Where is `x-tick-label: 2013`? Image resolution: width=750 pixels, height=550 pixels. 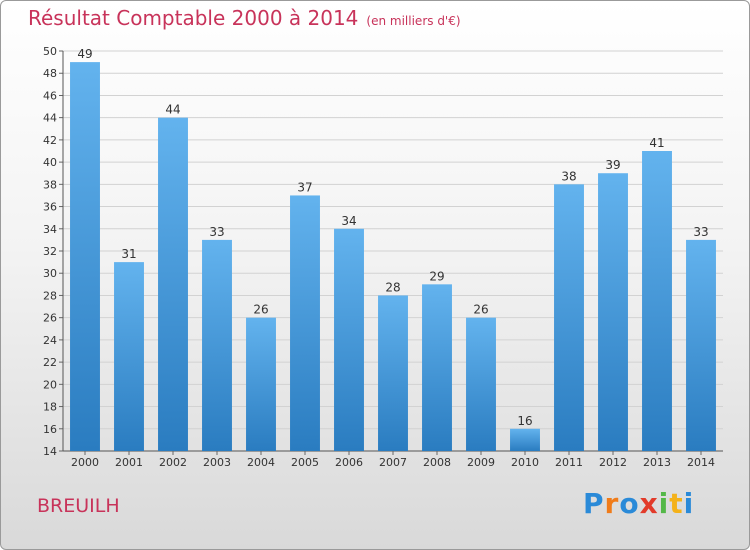
x-tick-label: 2013 is located at coordinates (657, 462).